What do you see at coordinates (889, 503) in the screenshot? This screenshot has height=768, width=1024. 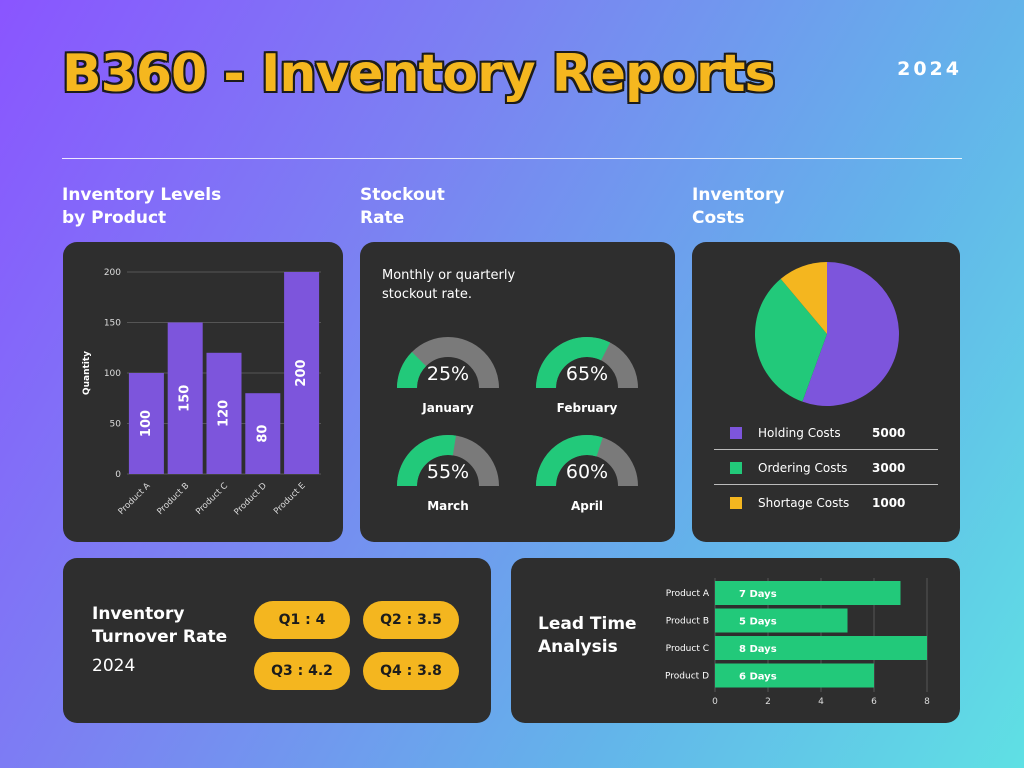 I see `legend-value: 1000` at bounding box center [889, 503].